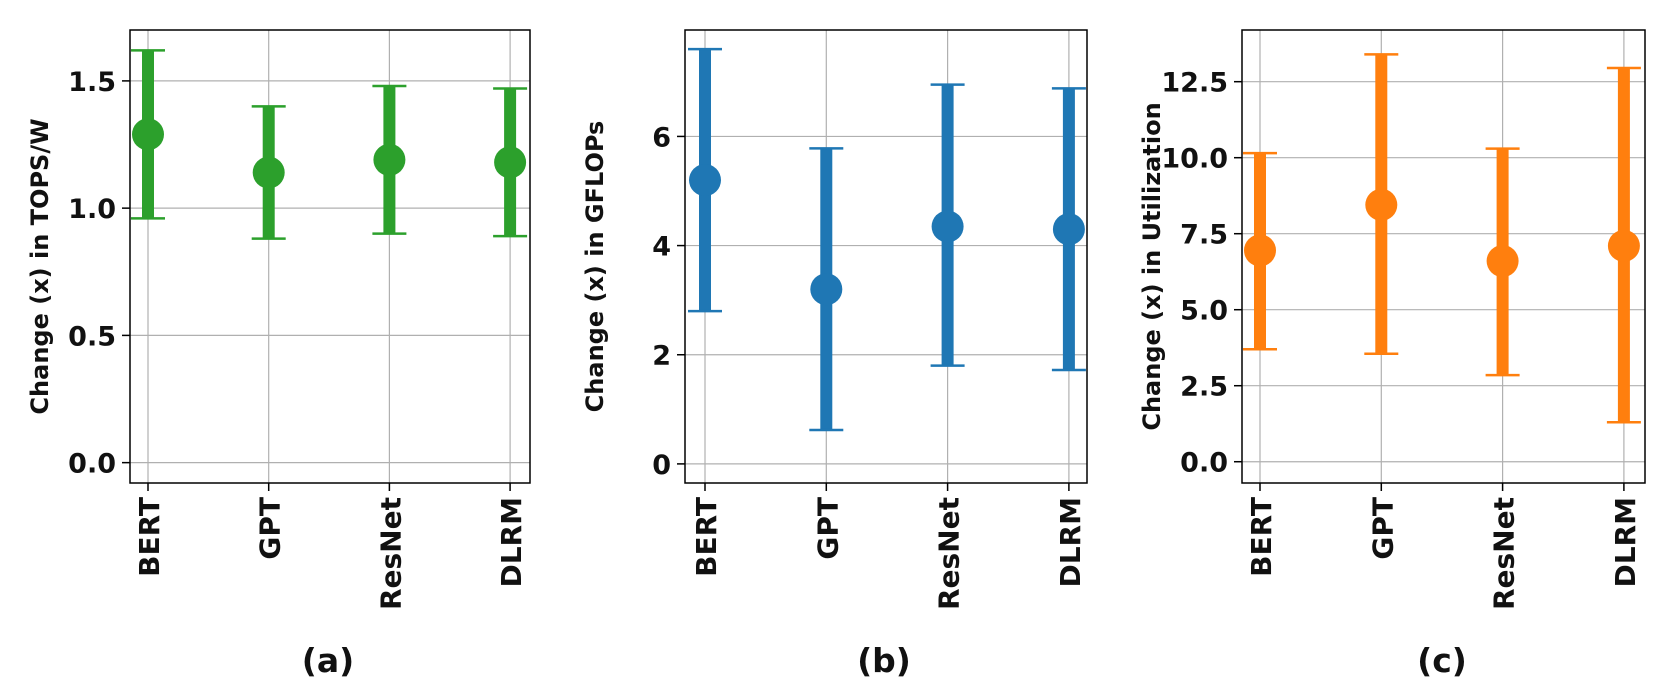 The image size is (1660, 697). Describe the element at coordinates (1152, 266) in the screenshot. I see `y-axis-label: Change (x) in Utilization` at that location.